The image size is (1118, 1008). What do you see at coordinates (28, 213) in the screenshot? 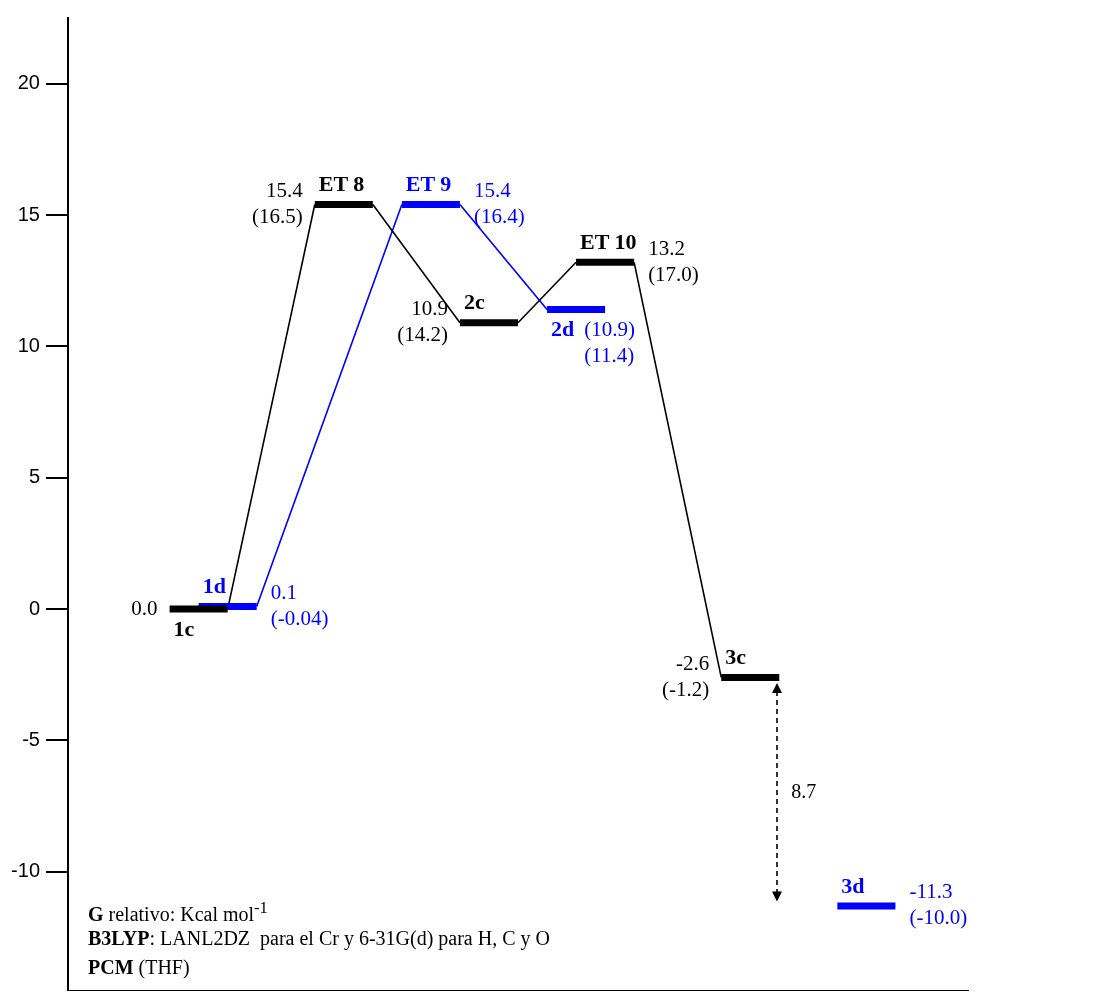
I see `y-tick-label: 15` at bounding box center [28, 213].